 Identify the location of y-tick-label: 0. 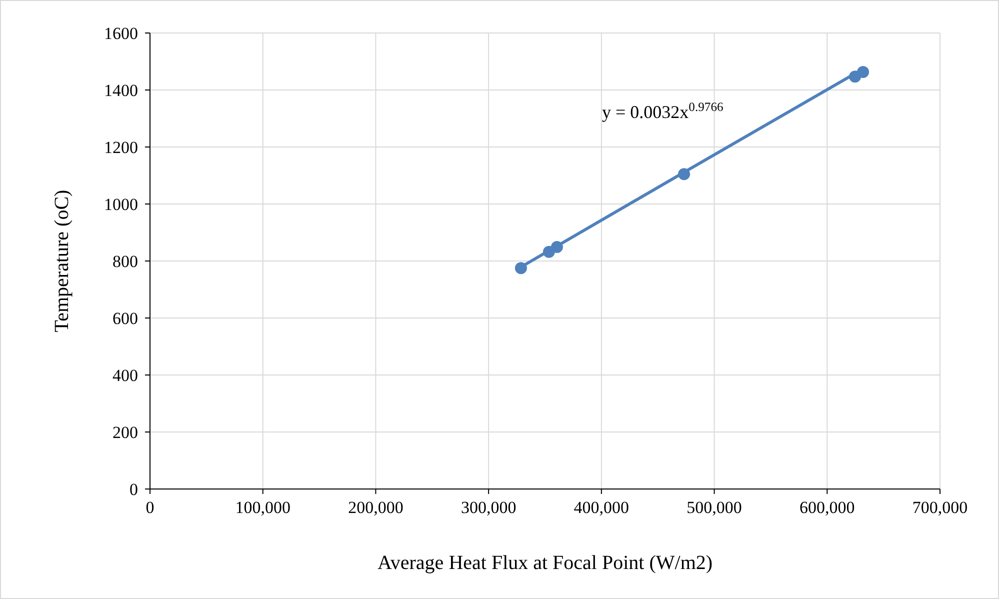
(134, 489).